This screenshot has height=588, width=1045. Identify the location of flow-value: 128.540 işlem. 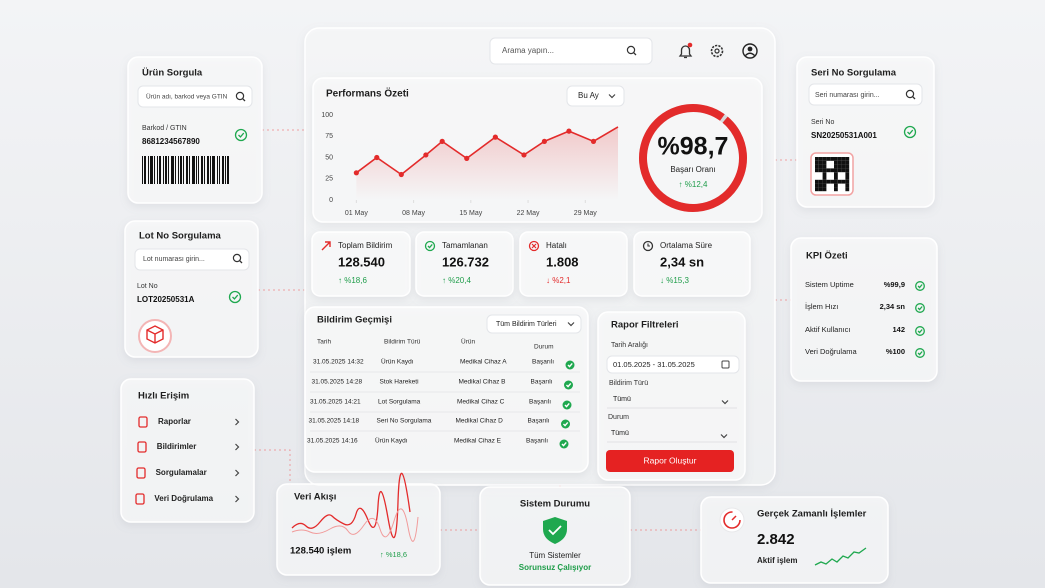
(320, 551).